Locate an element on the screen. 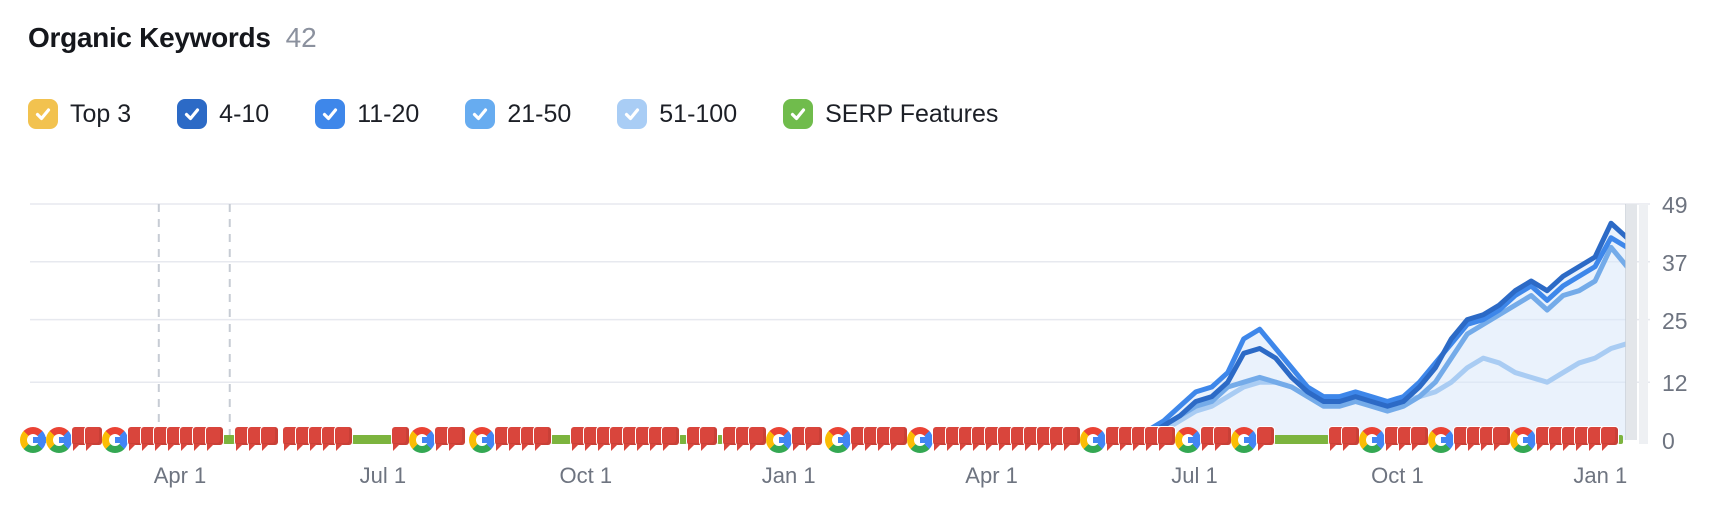 Image resolution: width=1734 pixels, height=520 pixels. legend-item-4-10: 4-10 is located at coordinates (223, 114).